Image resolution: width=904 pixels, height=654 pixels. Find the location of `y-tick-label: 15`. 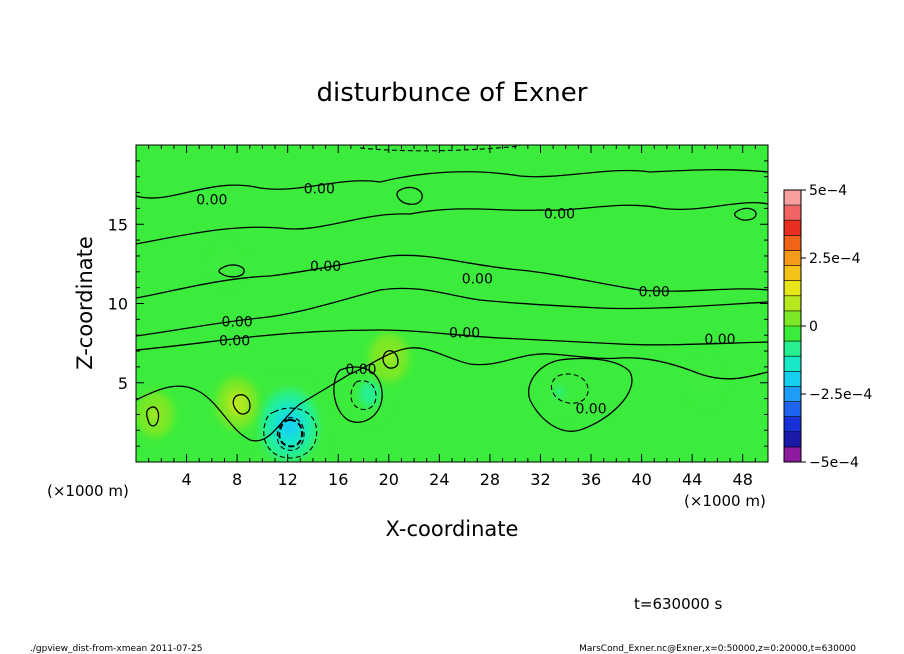

y-tick-label: 15 is located at coordinates (118, 224).